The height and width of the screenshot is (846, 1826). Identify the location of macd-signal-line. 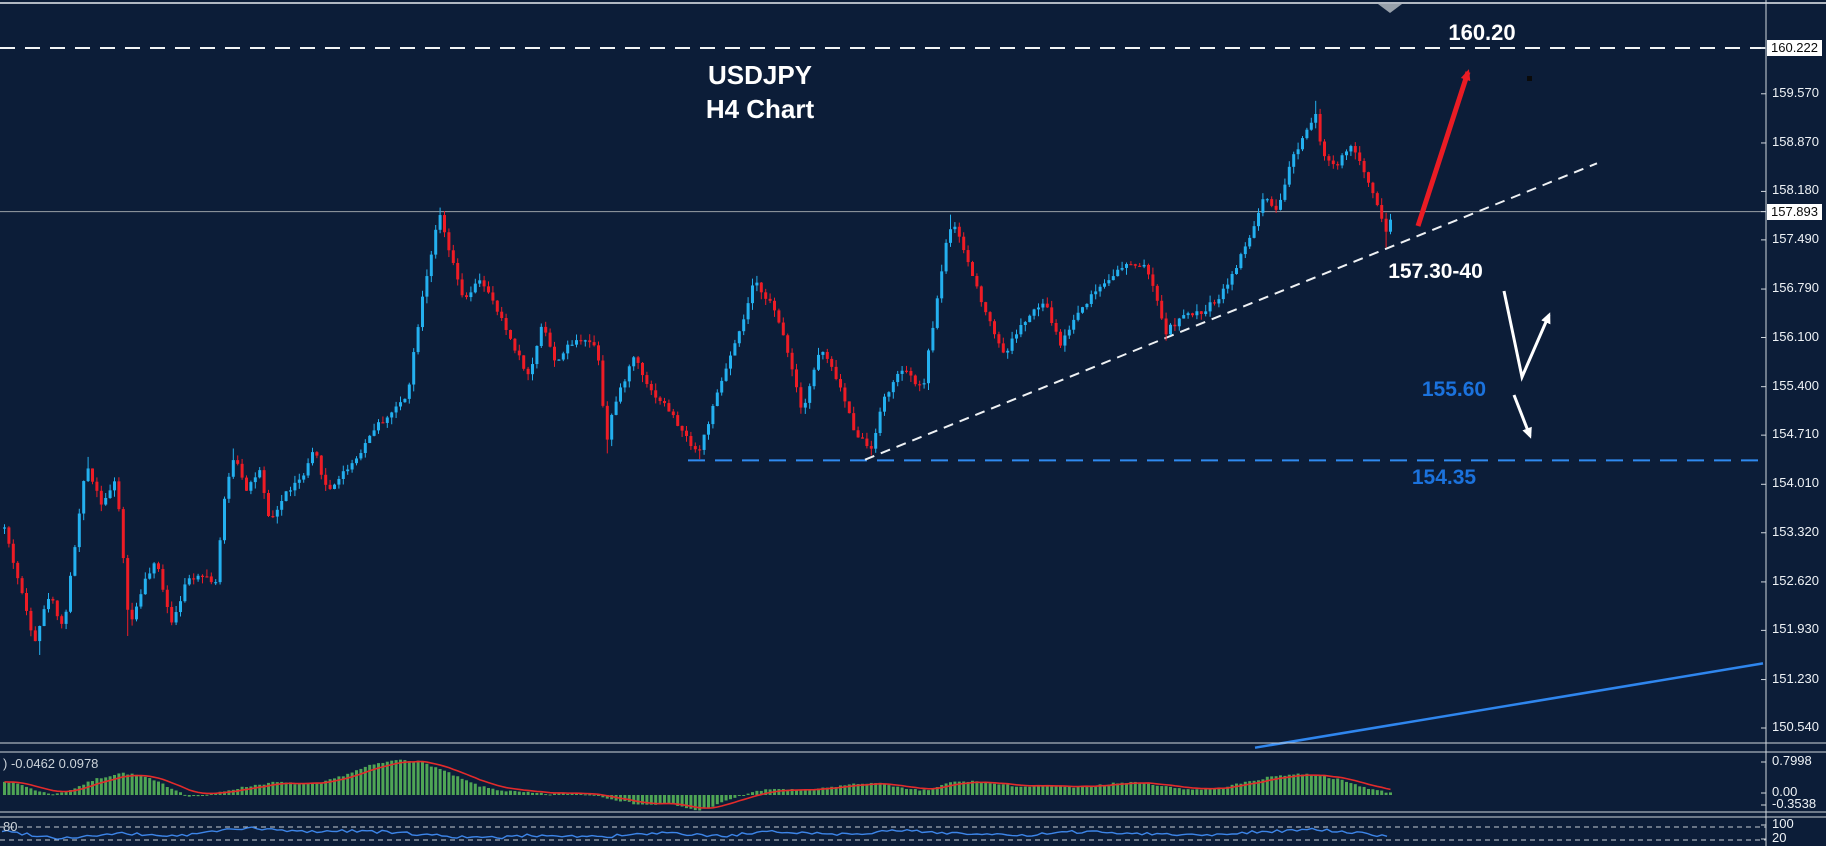
(697, 784).